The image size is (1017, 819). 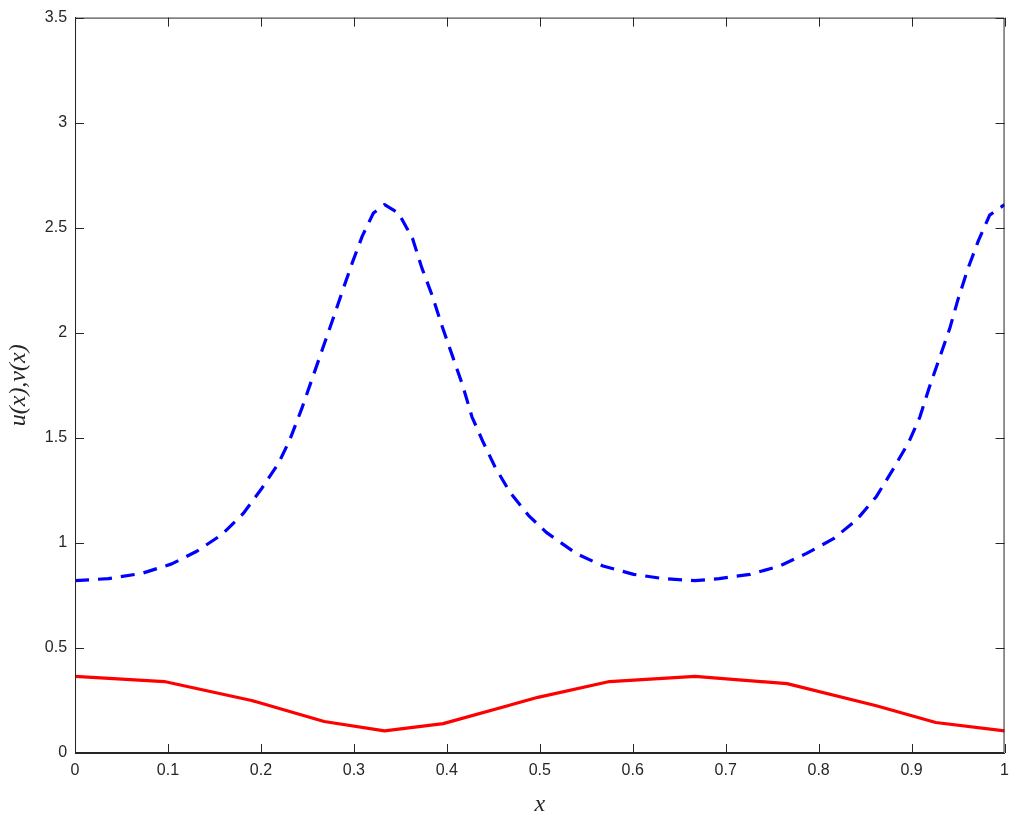 I want to click on x-tick-label: 0.2, so click(x=261, y=770).